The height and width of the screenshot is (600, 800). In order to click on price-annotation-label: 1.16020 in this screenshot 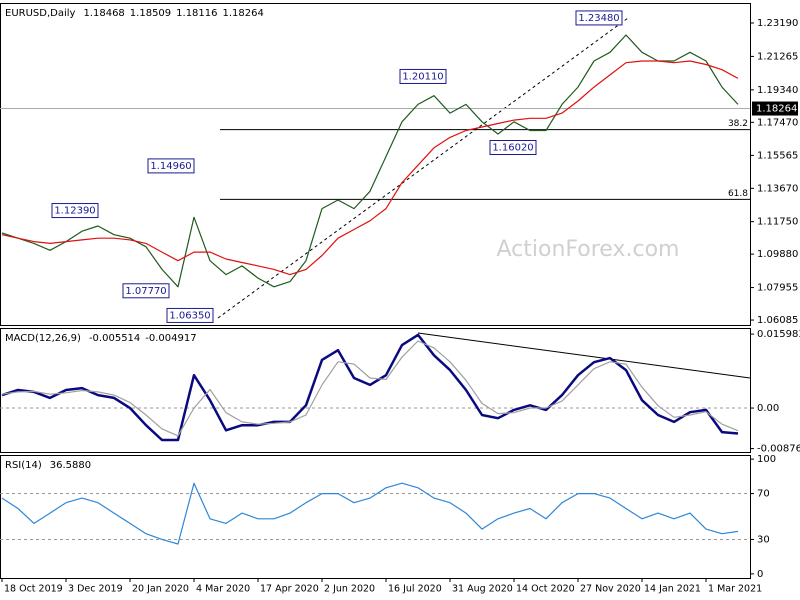, I will do `click(512, 148)`.